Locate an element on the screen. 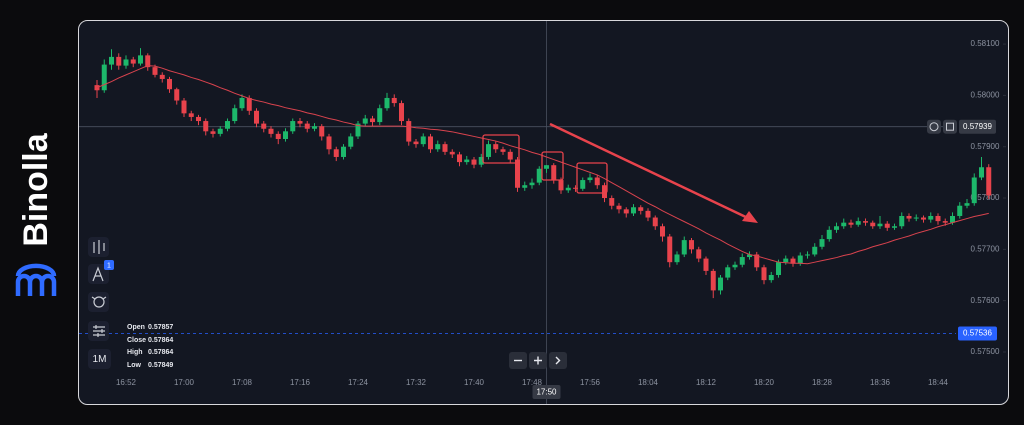  readout-label: High is located at coordinates (135, 352).